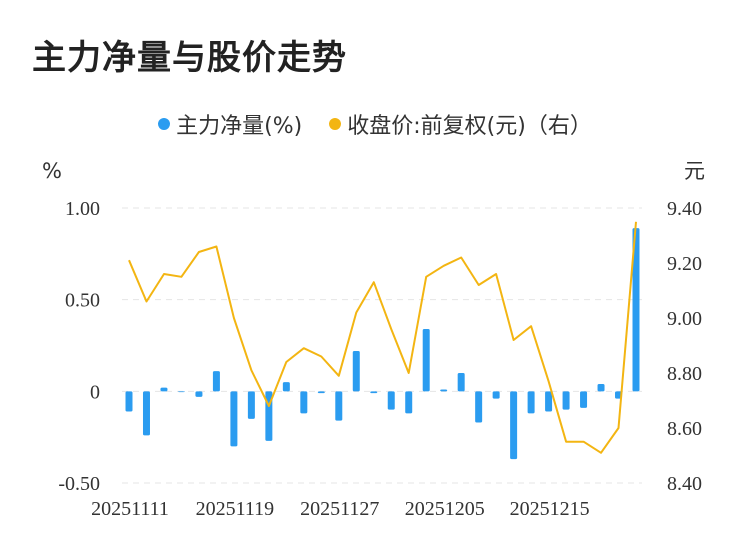 The image size is (750, 558). I want to click on right-tick-label: 9.00, so click(684, 319).